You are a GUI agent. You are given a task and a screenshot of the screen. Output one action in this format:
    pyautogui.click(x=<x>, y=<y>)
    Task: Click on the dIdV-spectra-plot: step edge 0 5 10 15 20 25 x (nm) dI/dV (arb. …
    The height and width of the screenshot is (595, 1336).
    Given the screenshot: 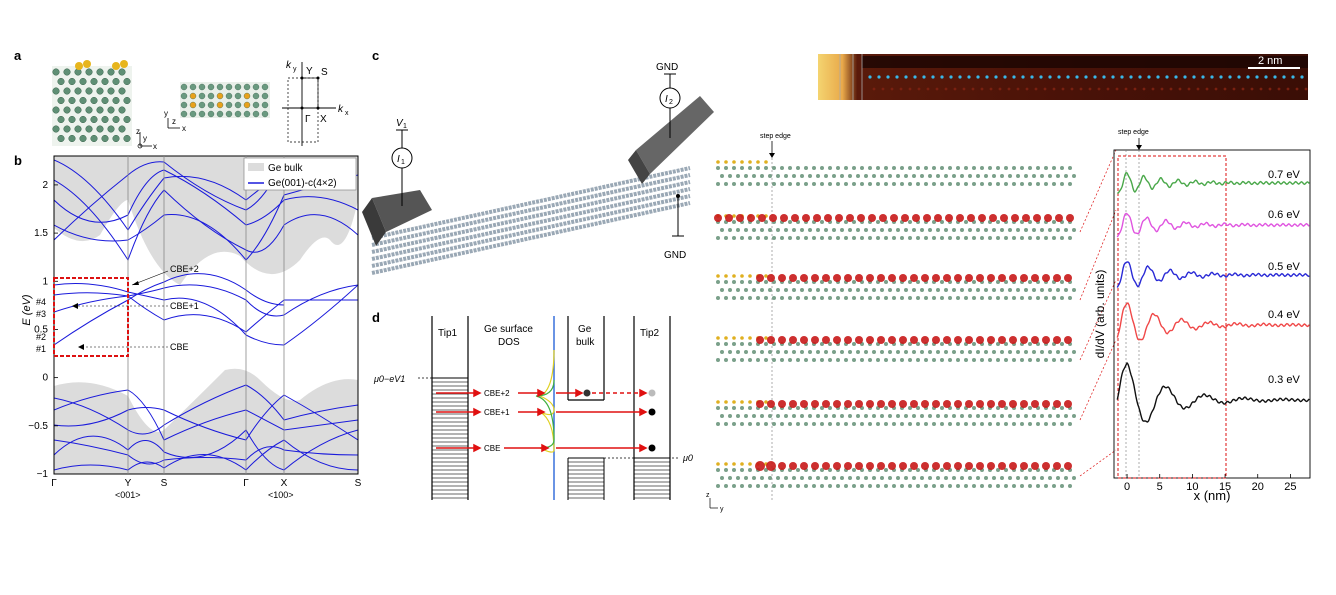 What is the action you would take?
    pyautogui.click(x=1202, y=316)
    